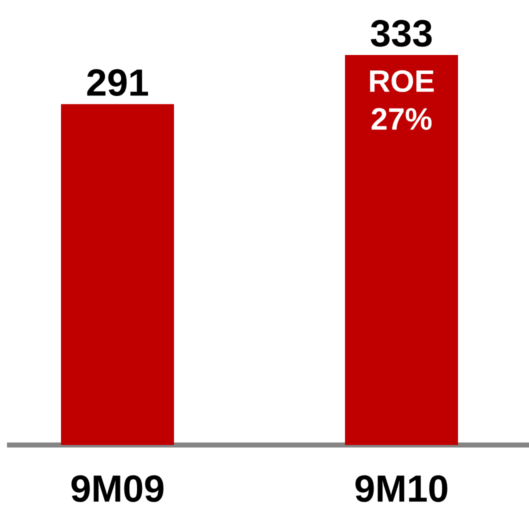  What do you see at coordinates (401, 488) in the screenshot?
I see `x-tick-label: 9M10` at bounding box center [401, 488].